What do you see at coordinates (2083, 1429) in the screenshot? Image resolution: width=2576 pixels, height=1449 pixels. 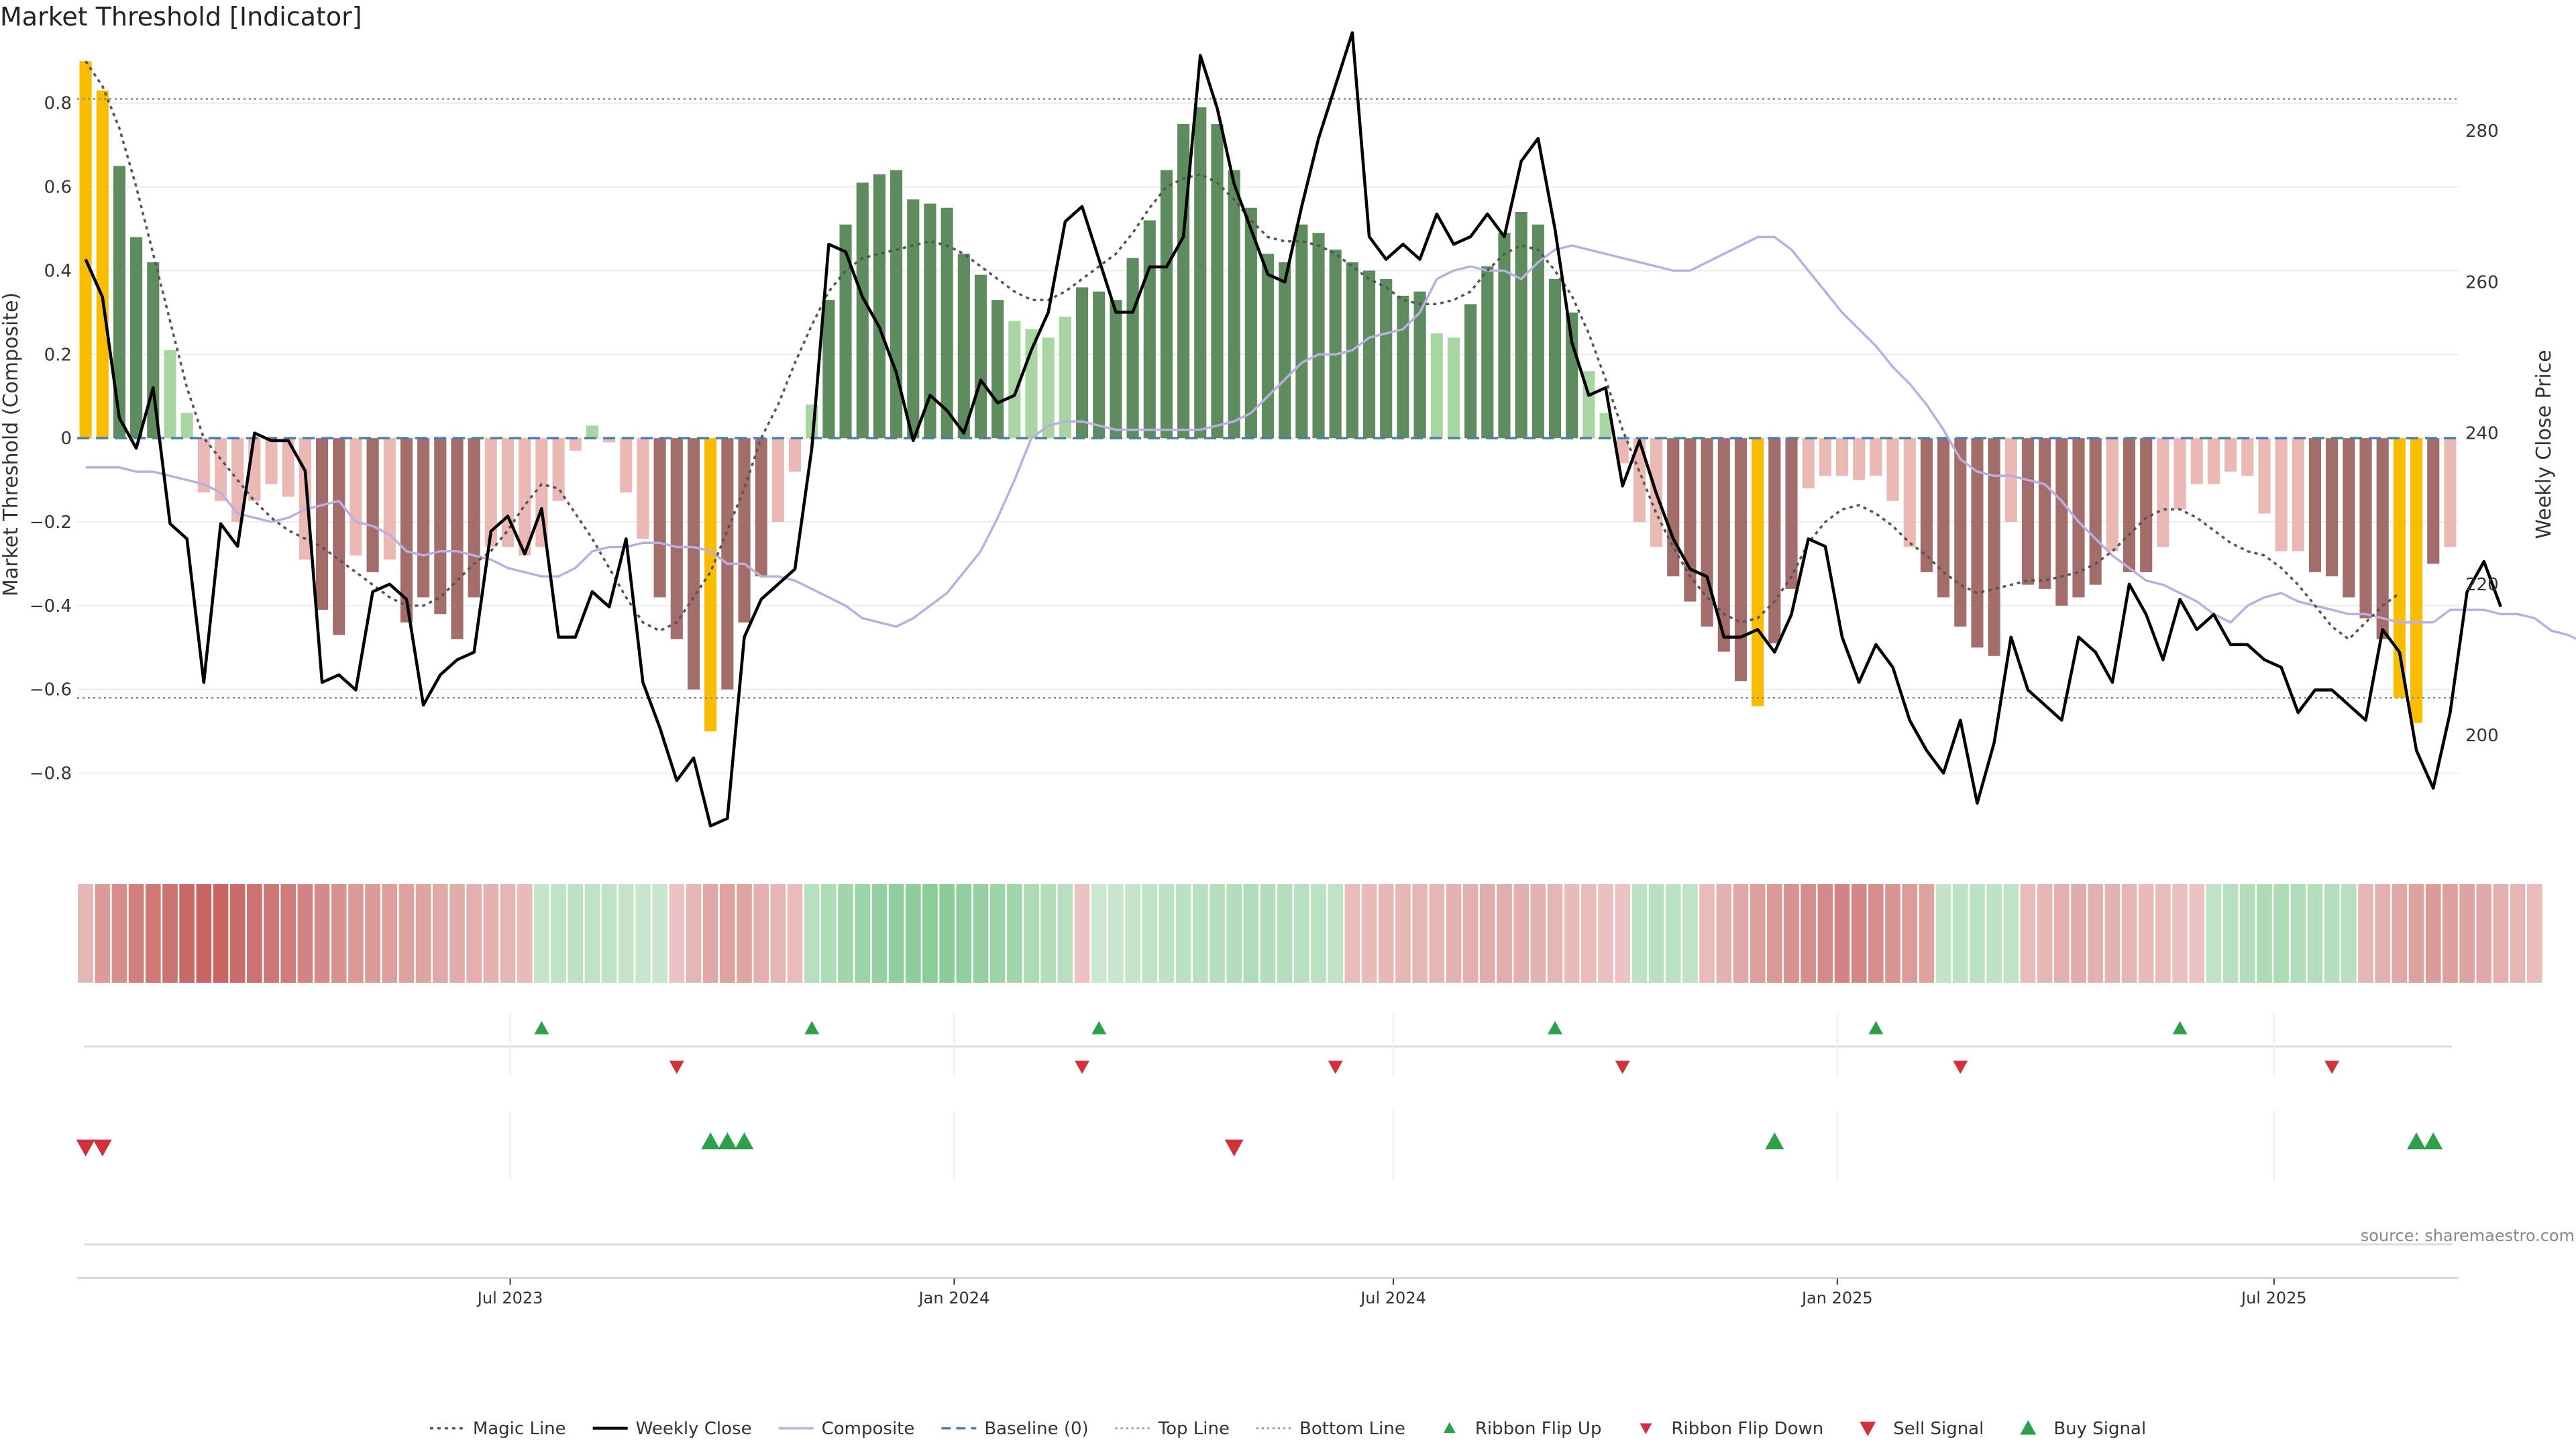 I see `legend-item: Buy Signal` at bounding box center [2083, 1429].